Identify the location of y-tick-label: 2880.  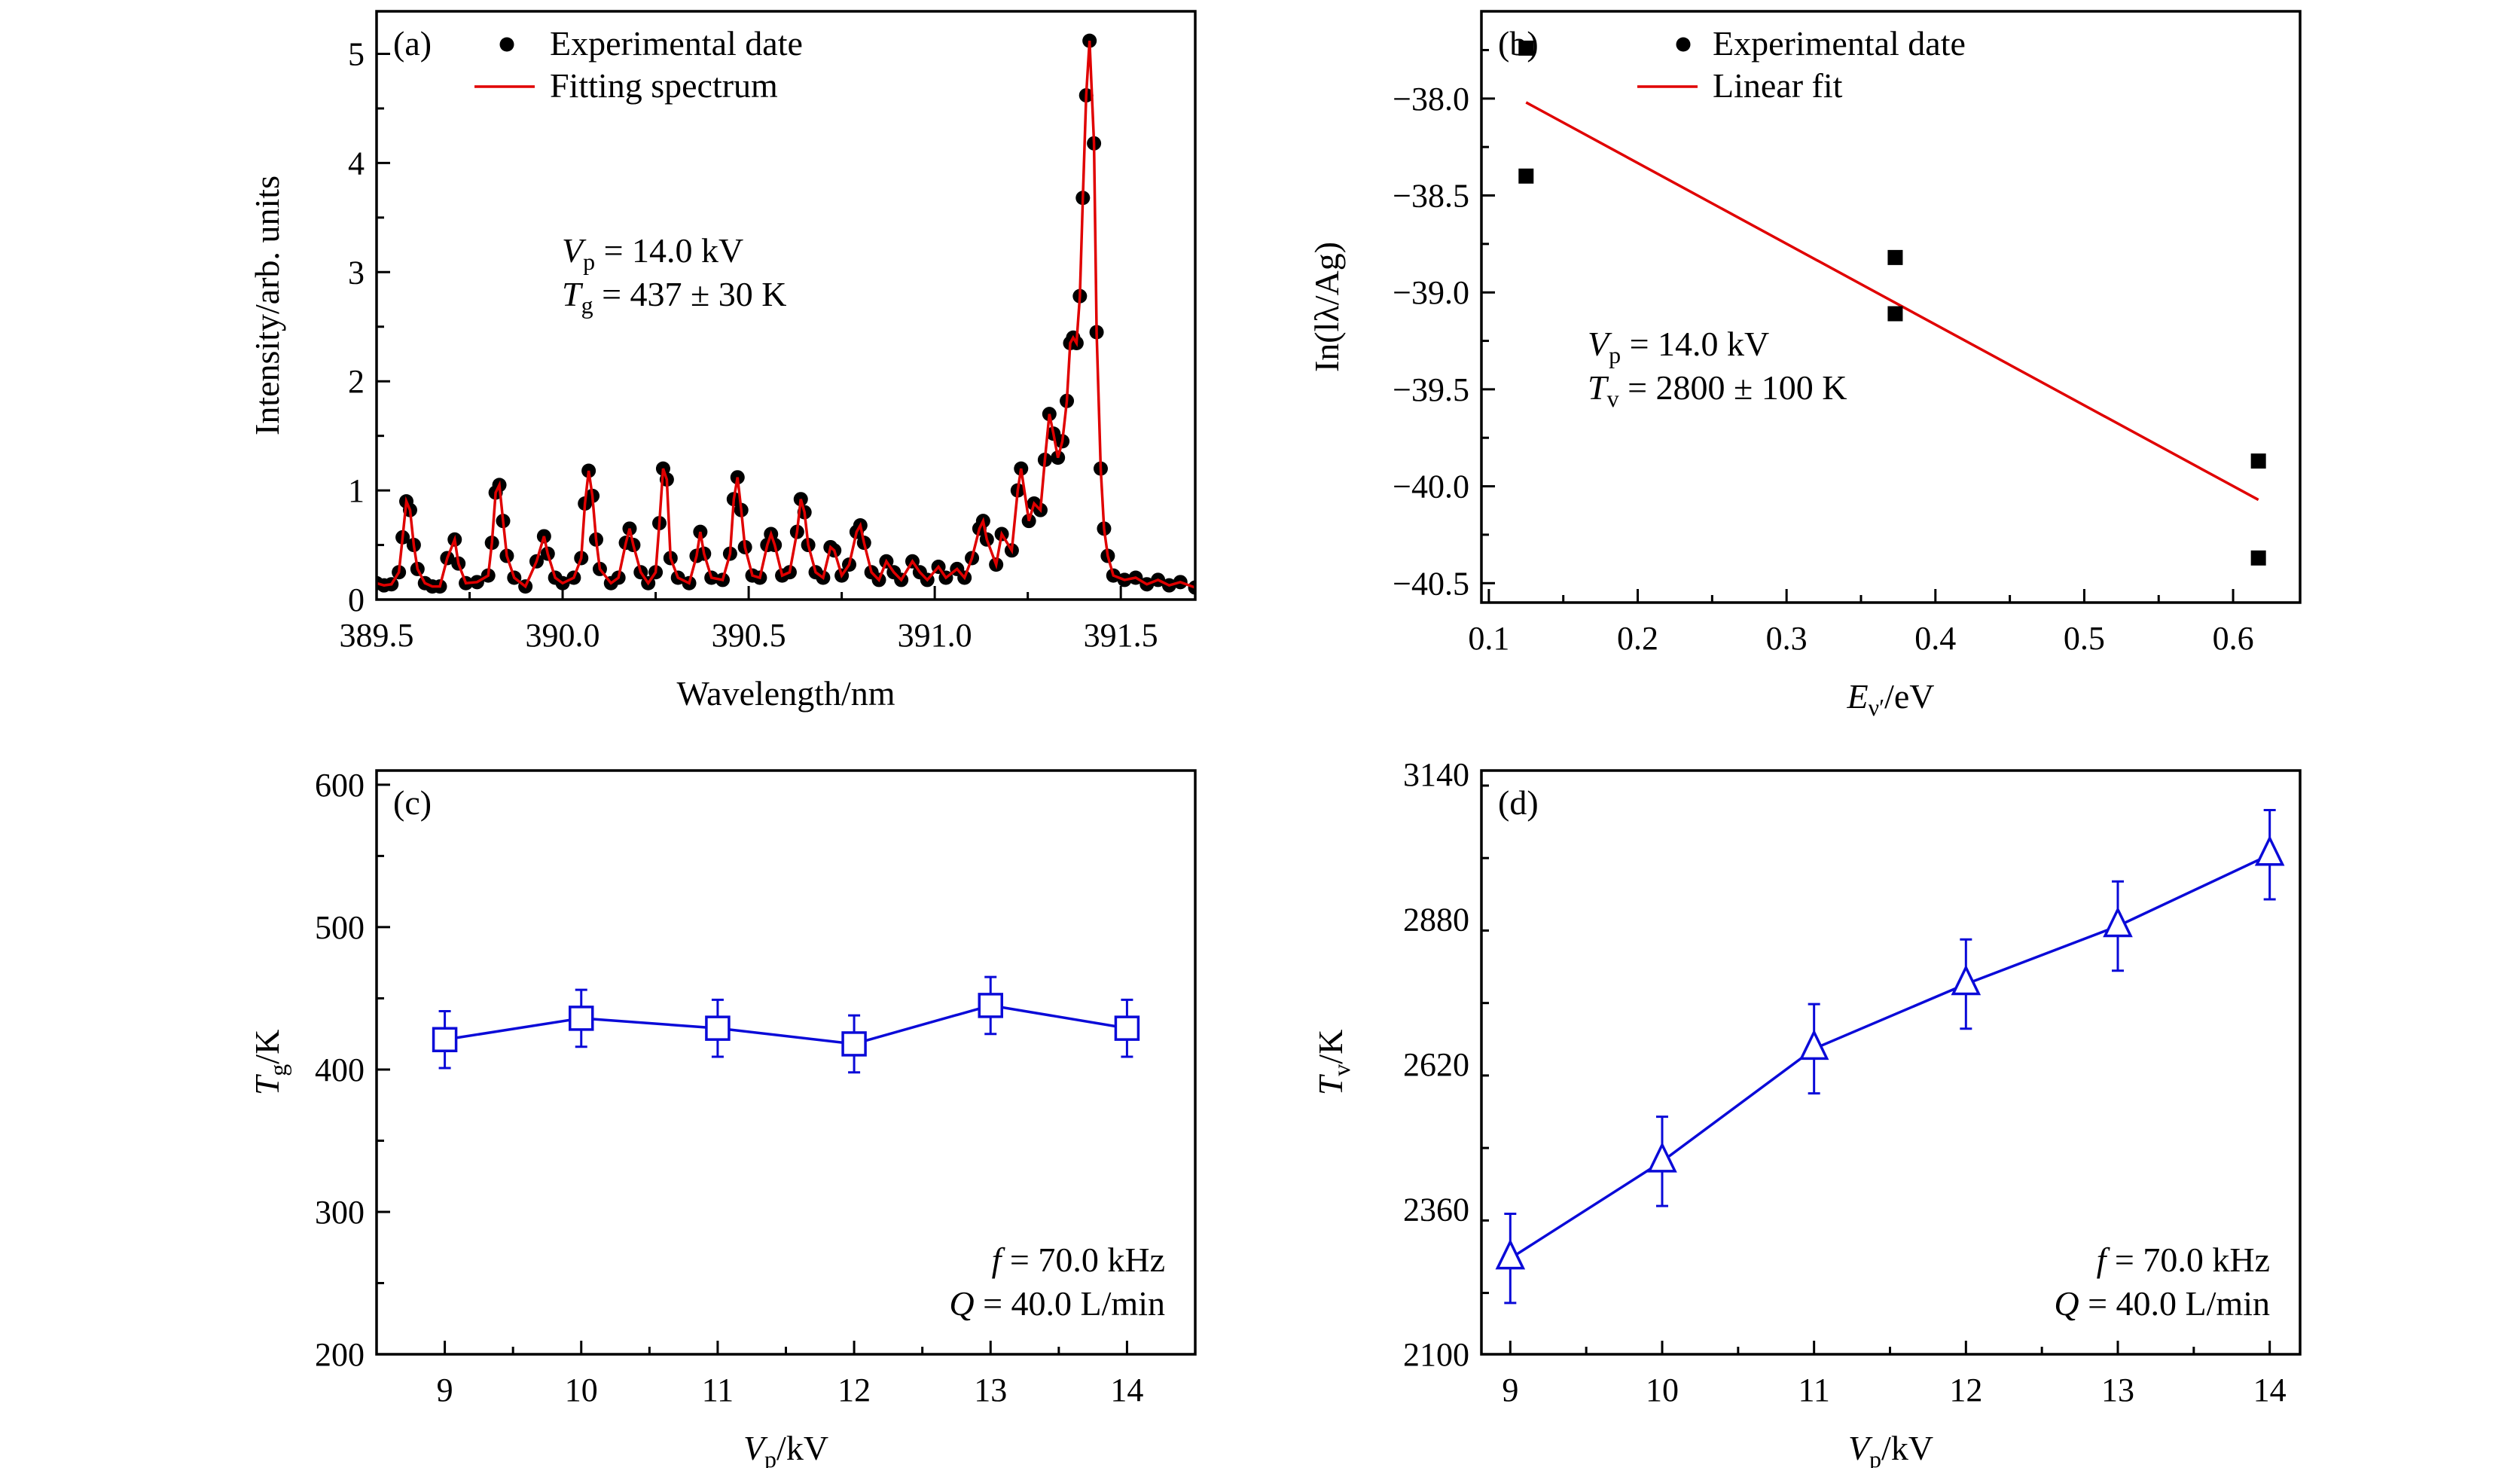
(1436, 920).